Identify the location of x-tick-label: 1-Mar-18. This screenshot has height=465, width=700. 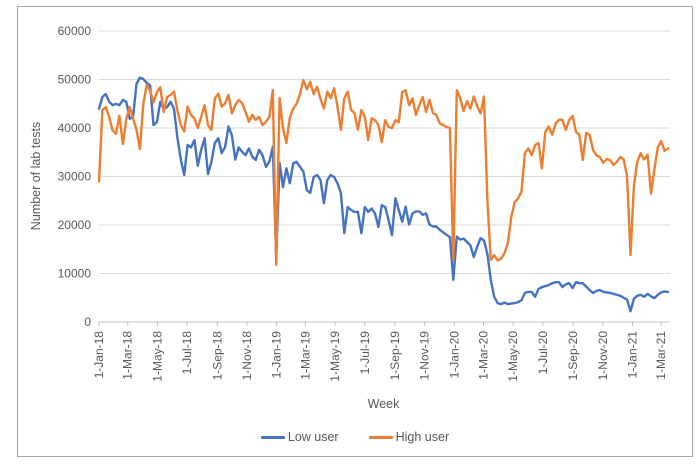
(128, 355).